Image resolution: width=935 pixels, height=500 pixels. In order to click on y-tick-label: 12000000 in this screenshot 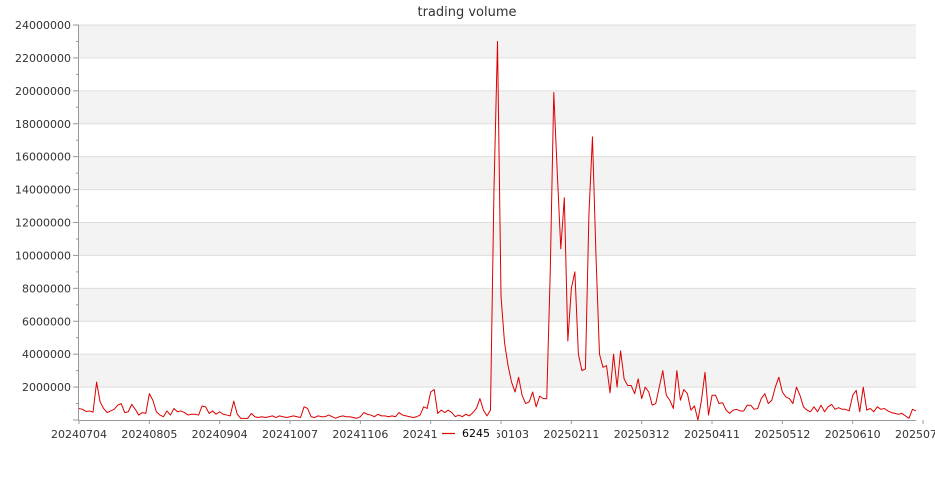, I will do `click(43, 223)`.